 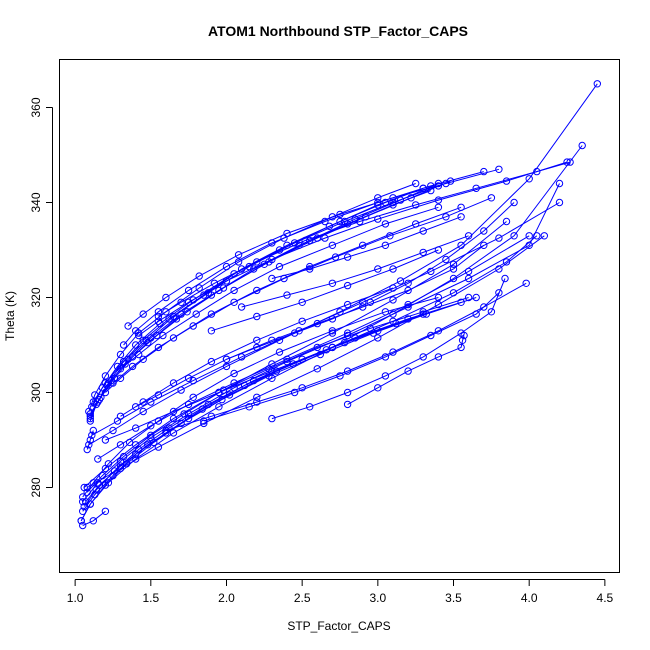 What do you see at coordinates (150, 598) in the screenshot?
I see `x-tick-label: 1.5` at bounding box center [150, 598].